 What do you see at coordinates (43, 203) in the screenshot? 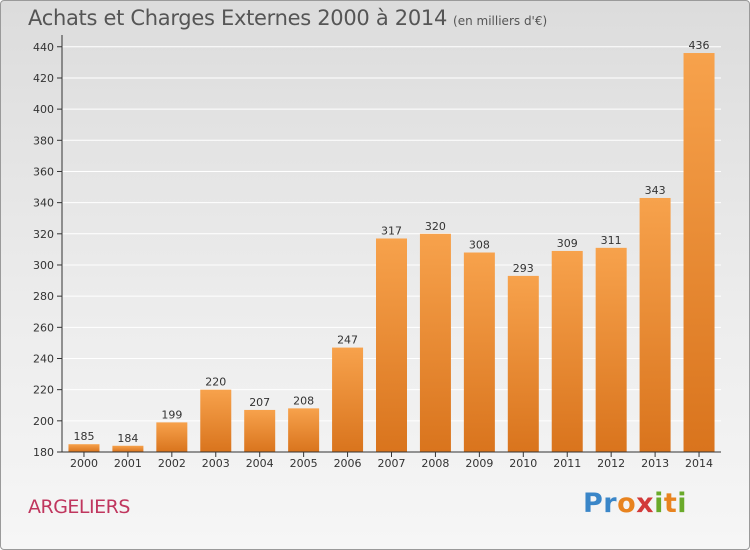
I see `y-tick-label: 340` at bounding box center [43, 203].